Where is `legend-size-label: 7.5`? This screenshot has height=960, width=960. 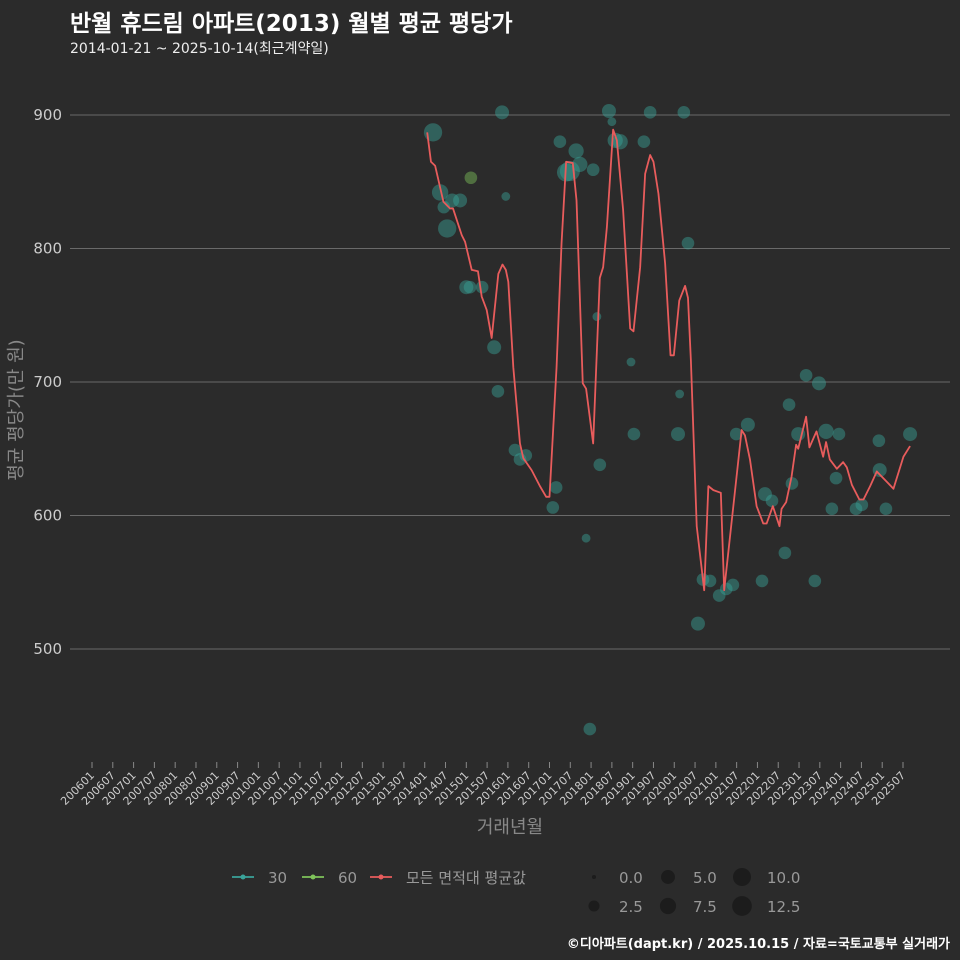
legend-size-label: 7.5 is located at coordinates (705, 907).